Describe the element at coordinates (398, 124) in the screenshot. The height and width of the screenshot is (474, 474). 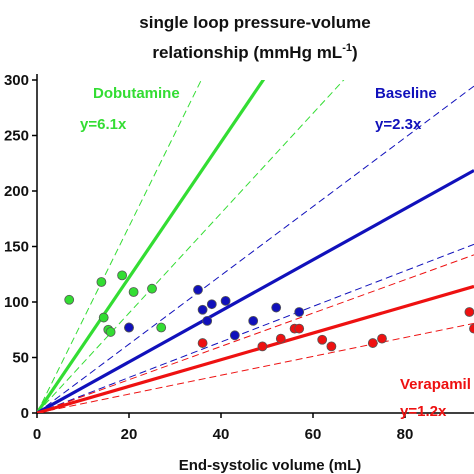
I see `baseline-equation-label: y=2.3x` at that location.